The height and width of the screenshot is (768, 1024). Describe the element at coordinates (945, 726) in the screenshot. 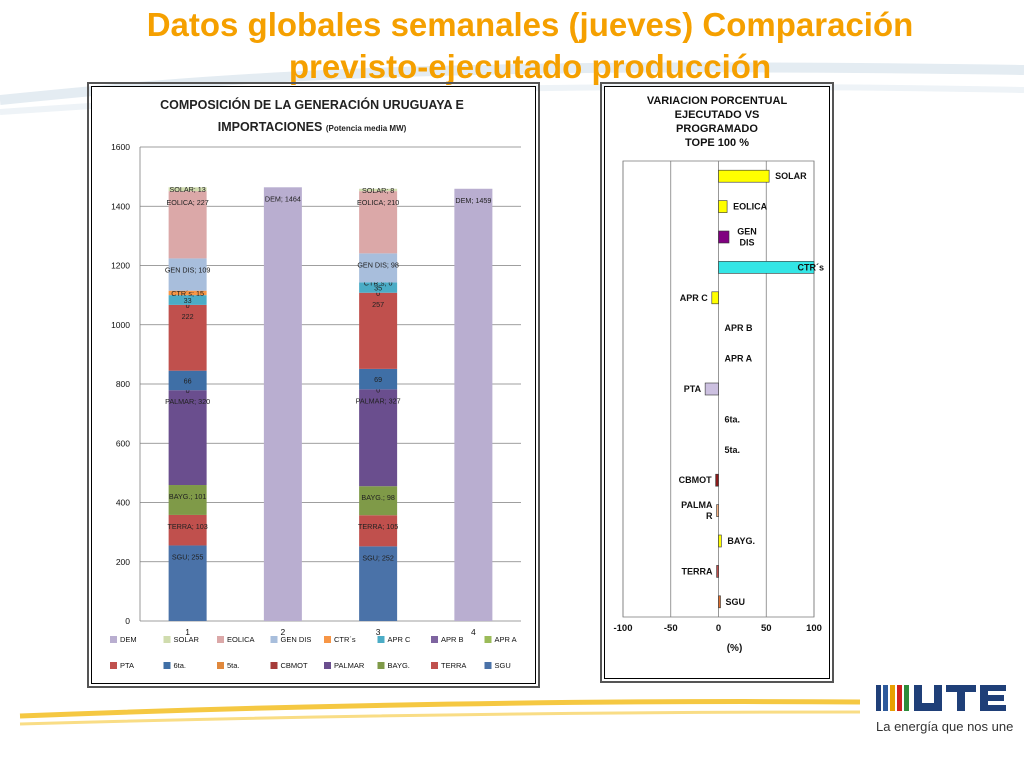

I see `slogan-text: La energía que nos une` at that location.